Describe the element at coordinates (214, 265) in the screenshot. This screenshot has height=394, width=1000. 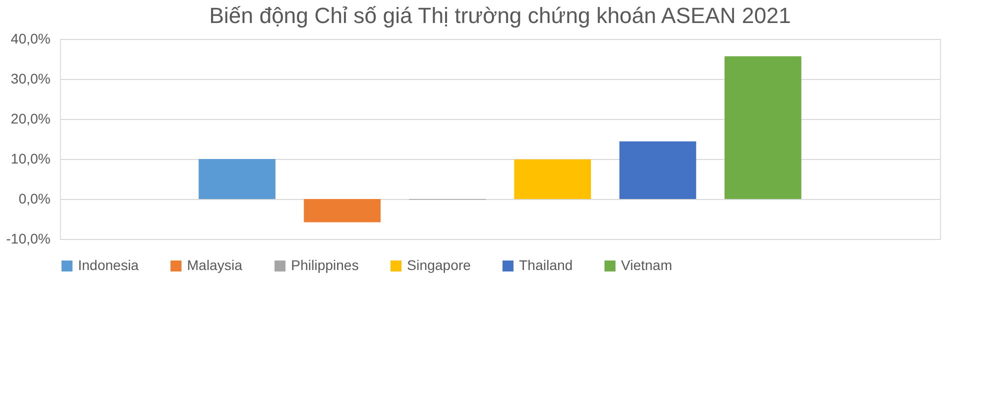
I see `legend-label: Malaysia` at that location.